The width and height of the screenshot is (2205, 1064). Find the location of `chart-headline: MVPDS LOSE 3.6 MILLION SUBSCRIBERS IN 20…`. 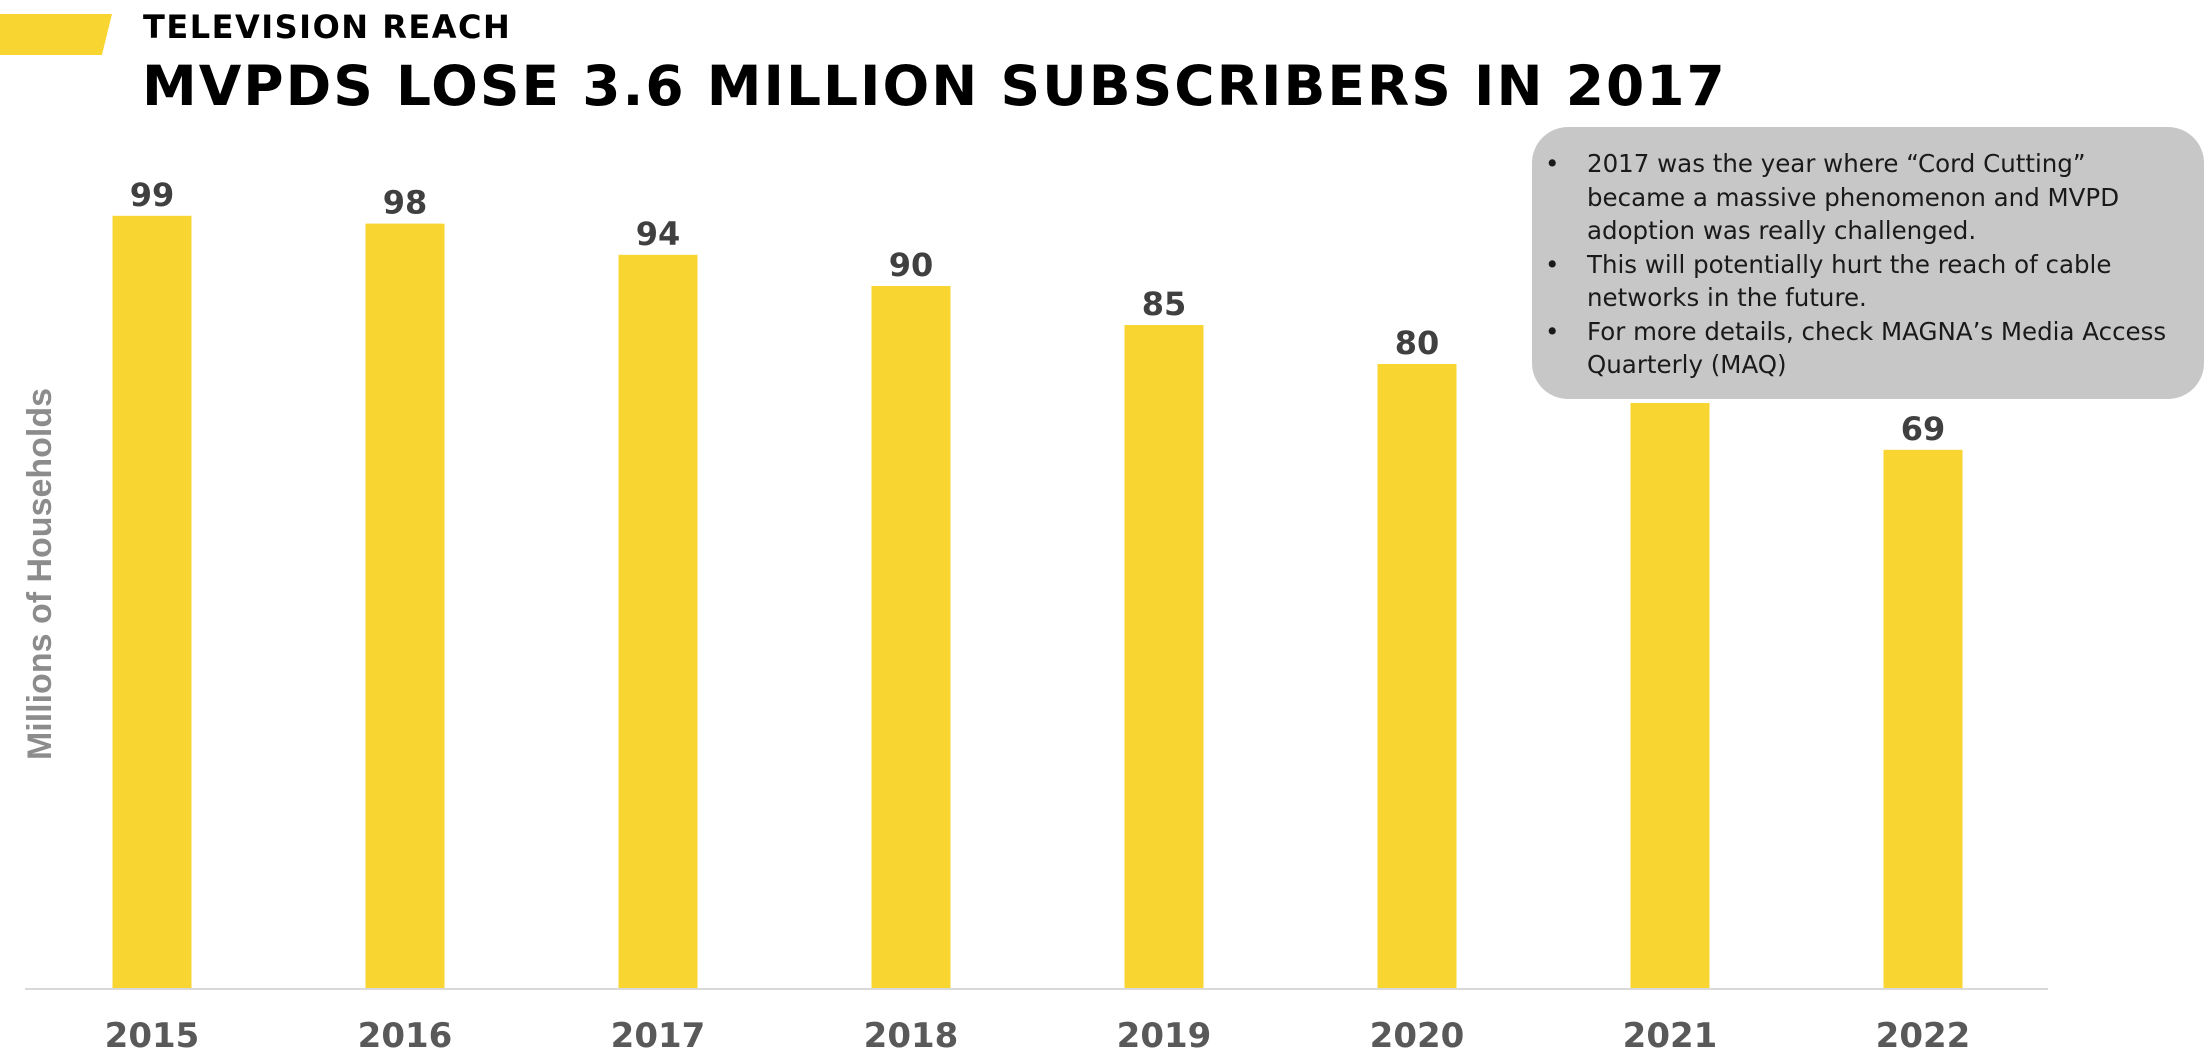

chart-headline: MVPDS LOSE 3.6 MILLION SUBSCRIBERS IN 20… is located at coordinates (934, 86).